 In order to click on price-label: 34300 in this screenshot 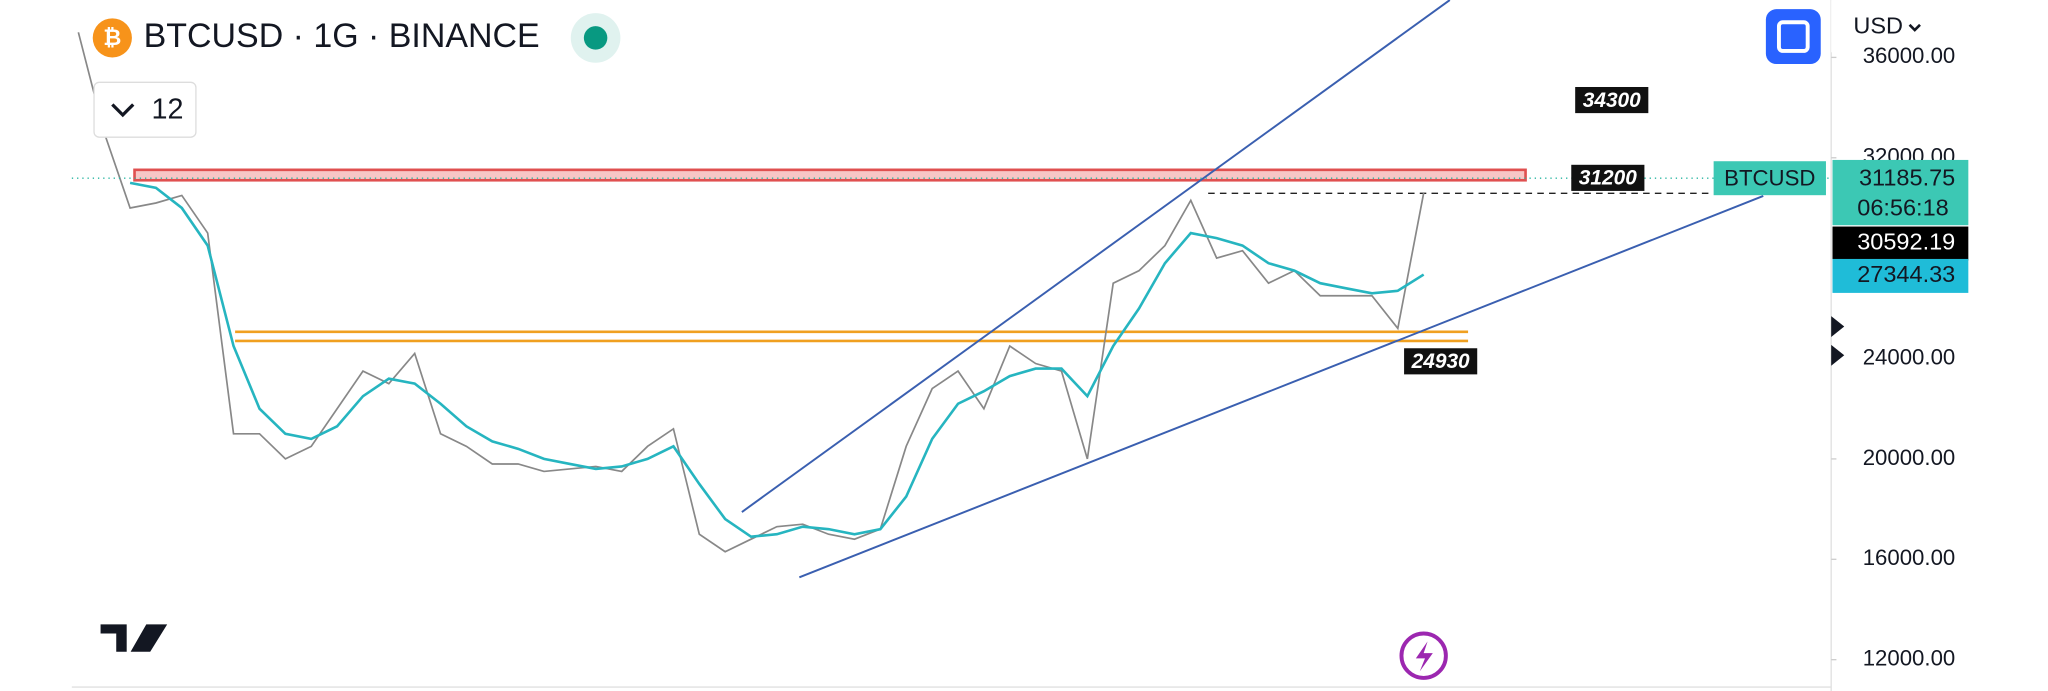, I will do `click(1612, 100)`.